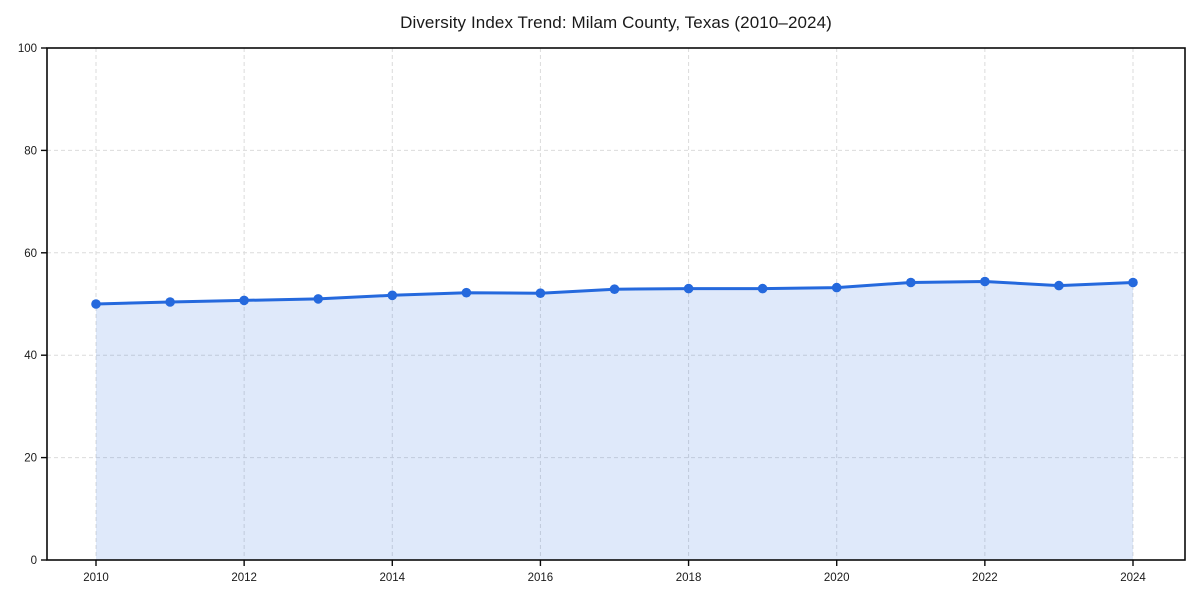 This screenshot has height=600, width=1200. What do you see at coordinates (985, 578) in the screenshot?
I see `x-tick-label: 2022` at bounding box center [985, 578].